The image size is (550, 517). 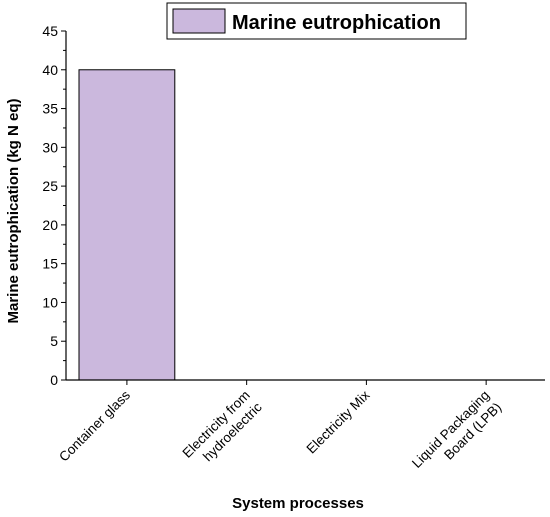 I want to click on x-tick-label-0: Container glass, so click(x=94, y=425).